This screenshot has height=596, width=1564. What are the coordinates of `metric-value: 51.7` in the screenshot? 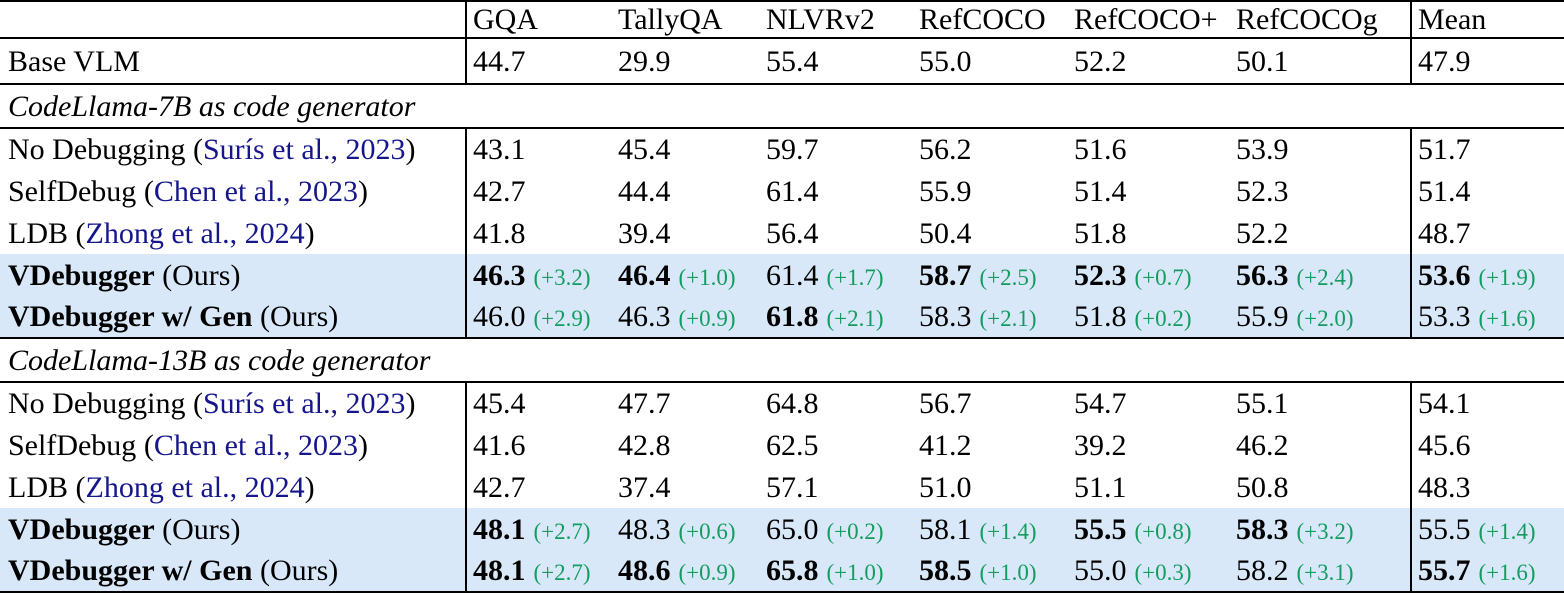 It's located at (1444, 149).